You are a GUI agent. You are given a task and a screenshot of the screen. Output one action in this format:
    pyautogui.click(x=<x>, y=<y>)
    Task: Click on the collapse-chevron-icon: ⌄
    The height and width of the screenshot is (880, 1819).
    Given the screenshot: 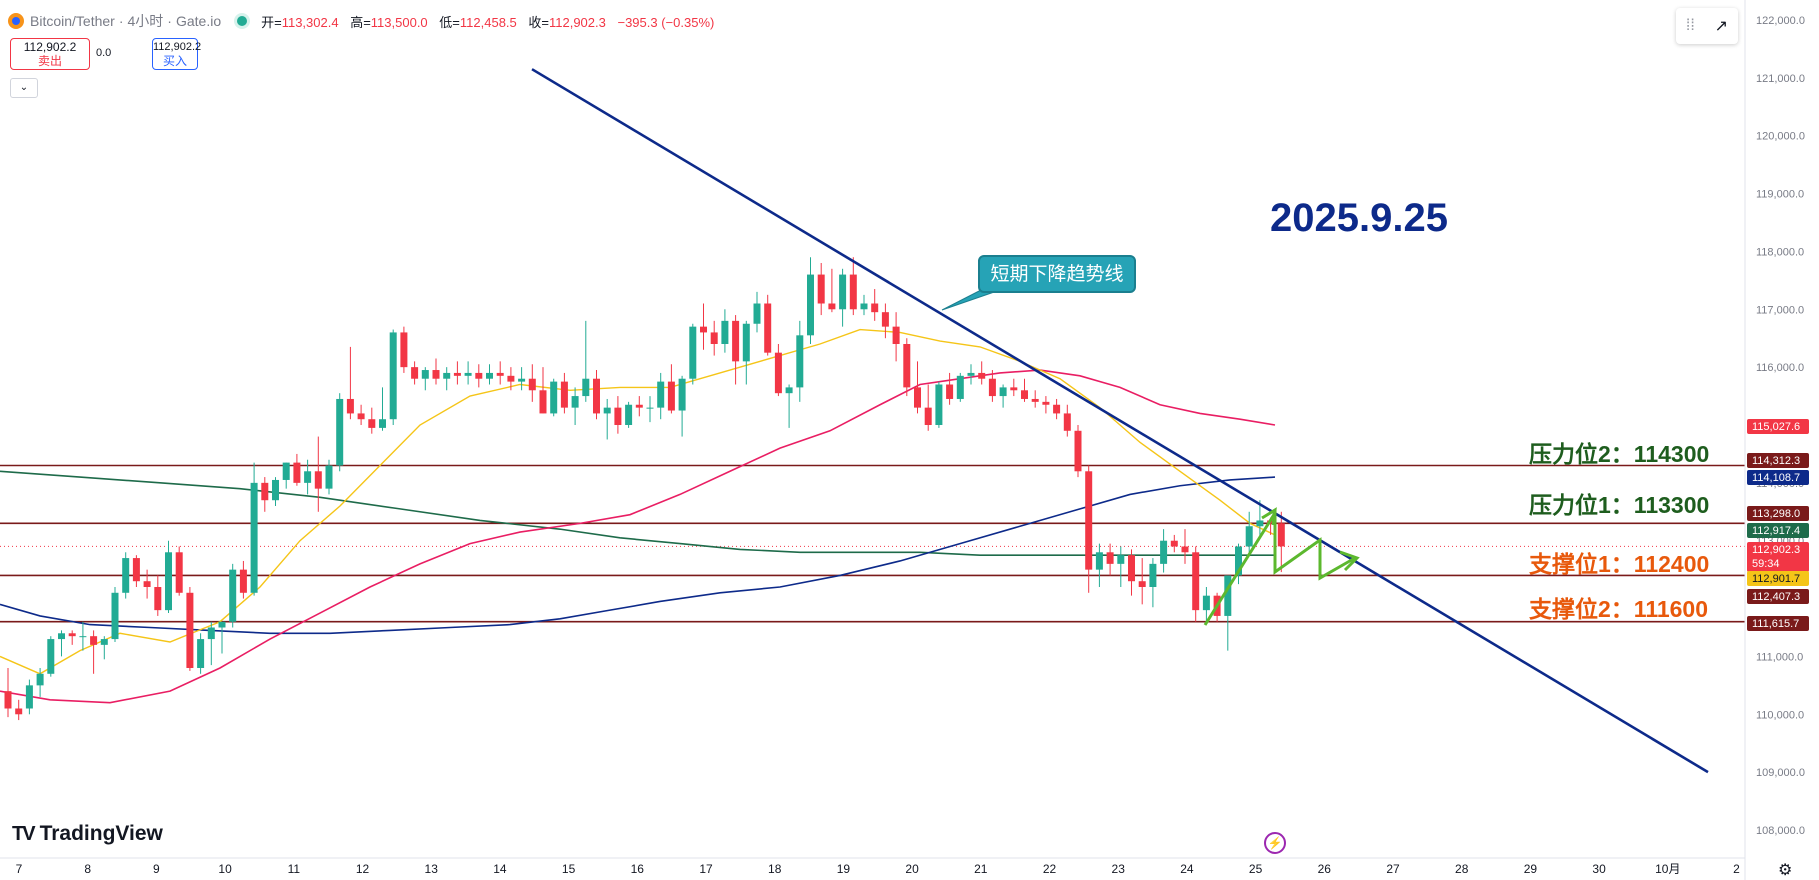 What is the action you would take?
    pyautogui.click(x=24, y=88)
    